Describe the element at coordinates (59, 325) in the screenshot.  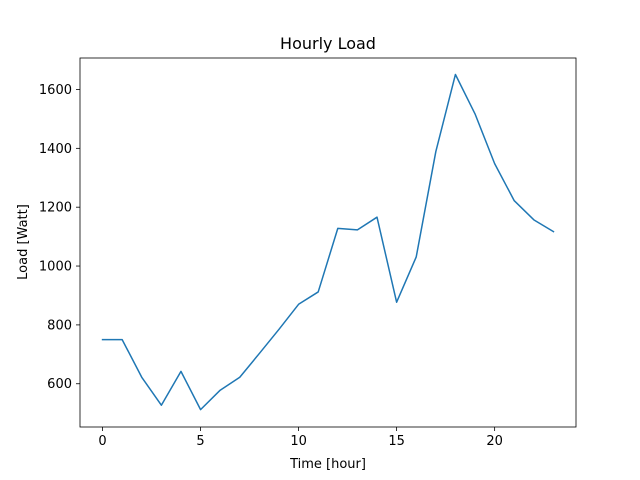
I see `y-tick-label: 800` at that location.